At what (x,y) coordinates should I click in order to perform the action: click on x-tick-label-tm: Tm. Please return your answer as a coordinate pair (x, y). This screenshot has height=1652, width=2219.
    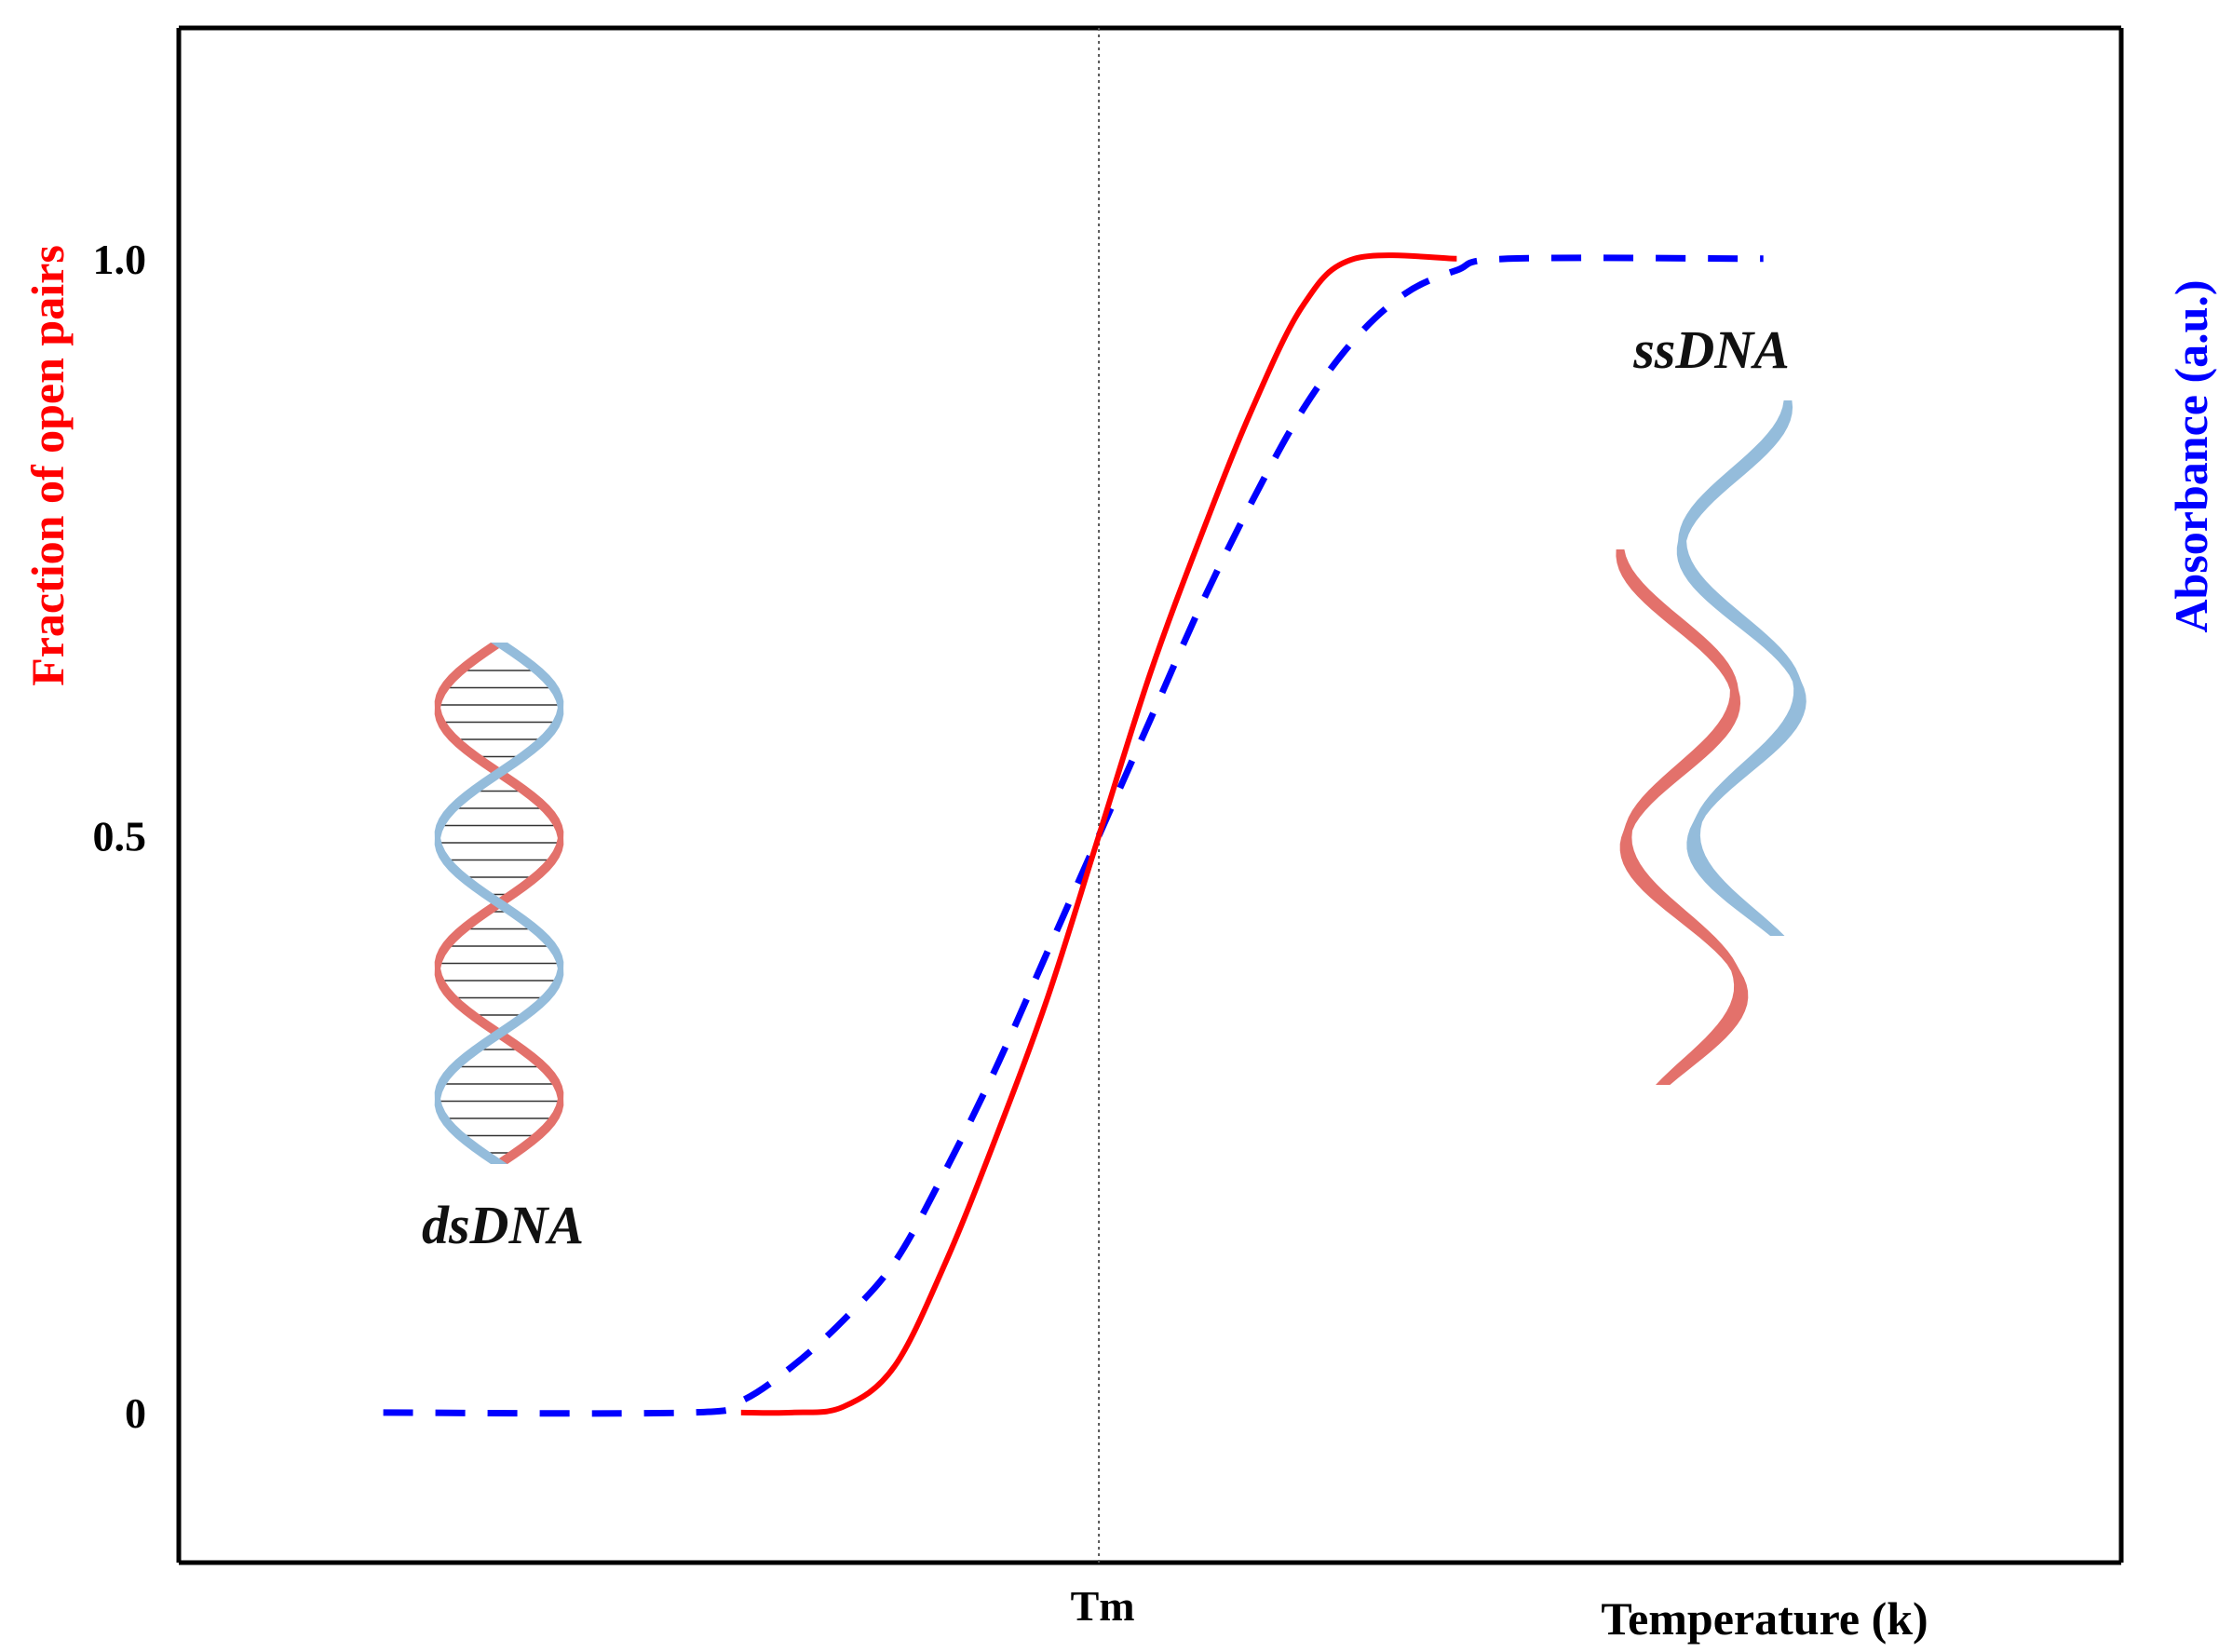
    Looking at the image, I should click on (1103, 1606).